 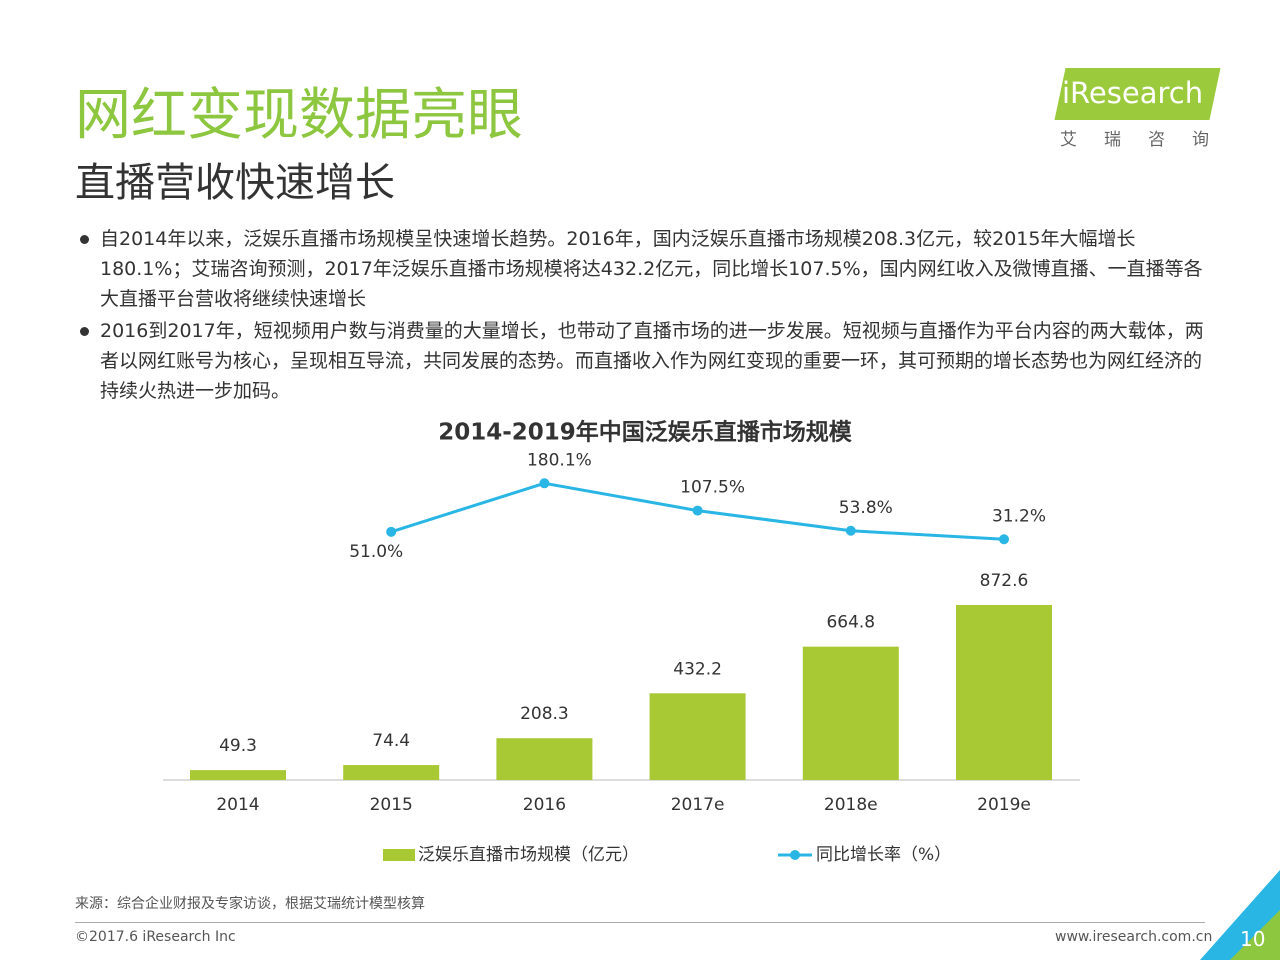 I want to click on legend-dot, so click(x=795, y=855).